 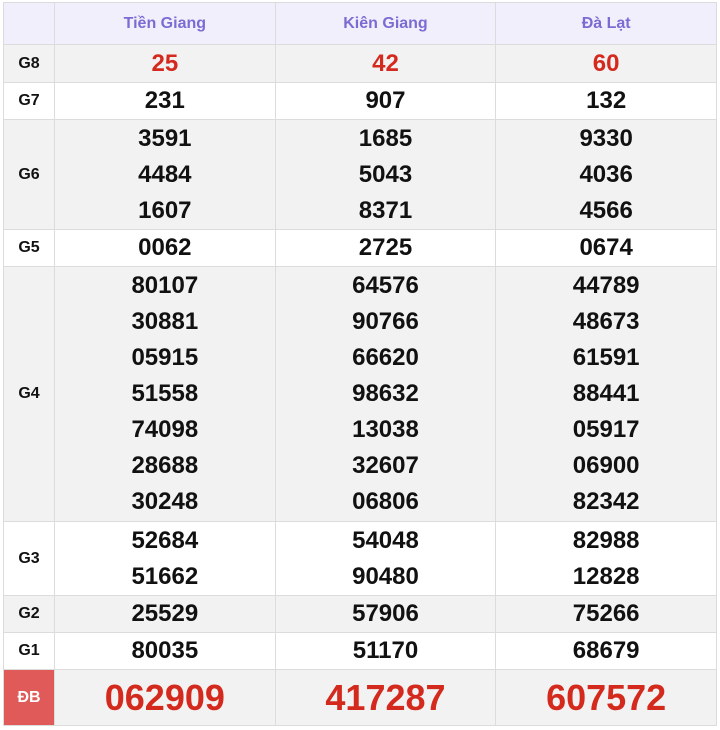 What do you see at coordinates (165, 540) in the screenshot?
I see `prize-number: 52684` at bounding box center [165, 540].